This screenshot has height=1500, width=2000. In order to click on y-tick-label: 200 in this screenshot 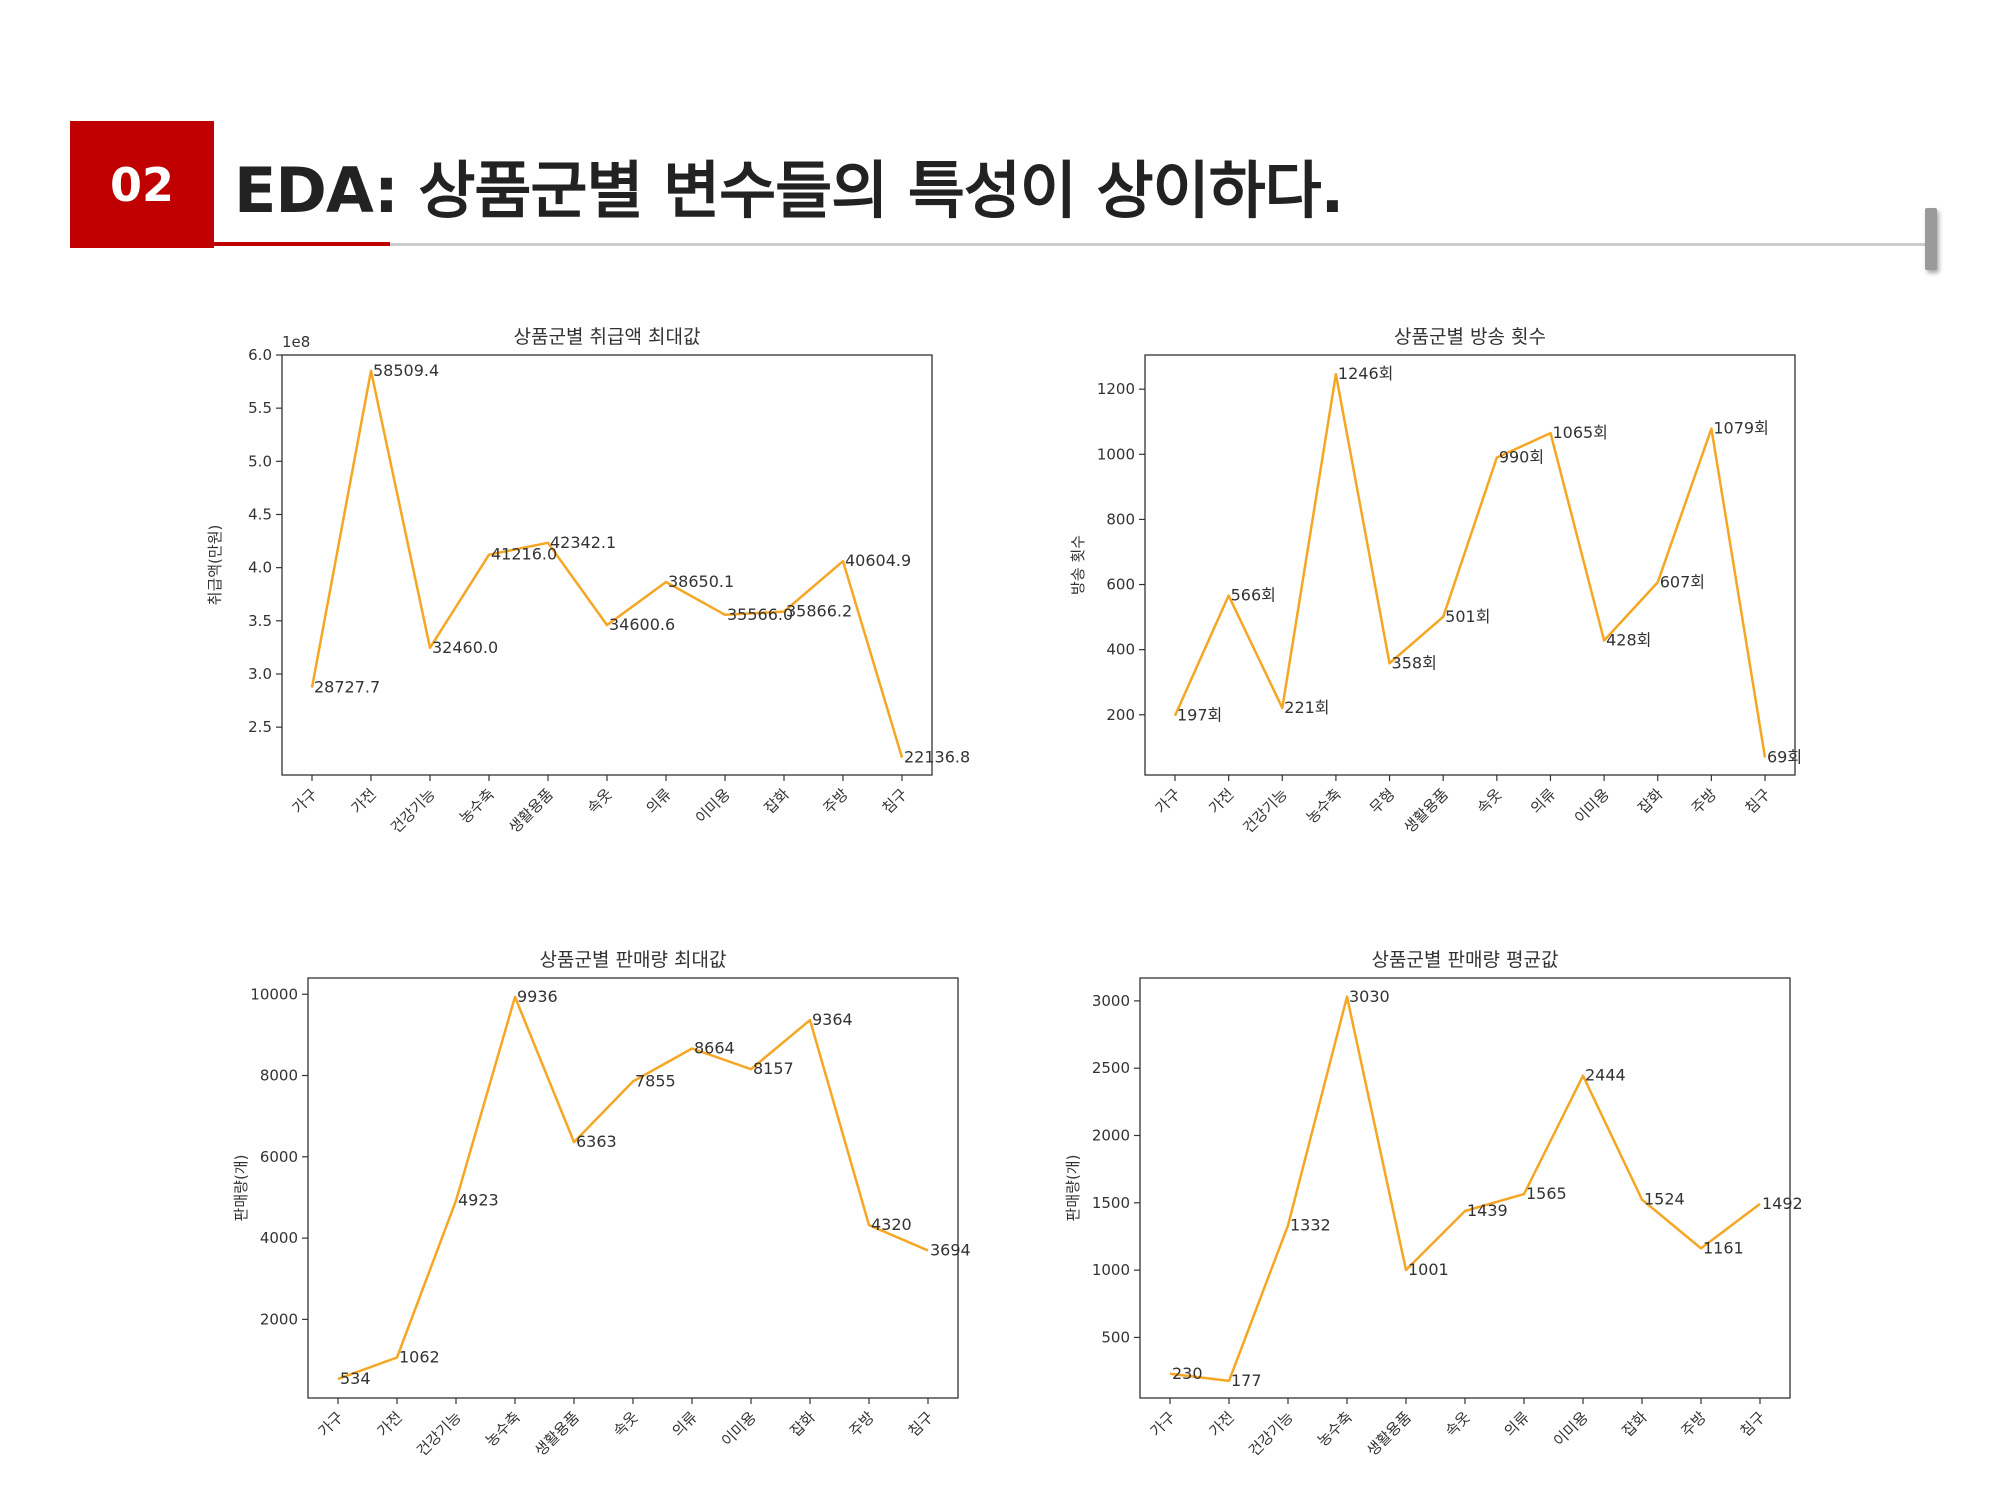, I will do `click(1120, 715)`.